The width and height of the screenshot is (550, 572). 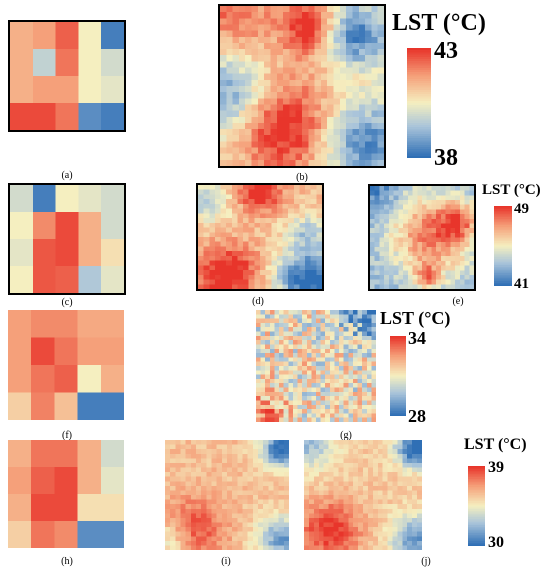 What do you see at coordinates (495, 444) in the screenshot?
I see `legend-title-row4: LST (°C)` at bounding box center [495, 444].